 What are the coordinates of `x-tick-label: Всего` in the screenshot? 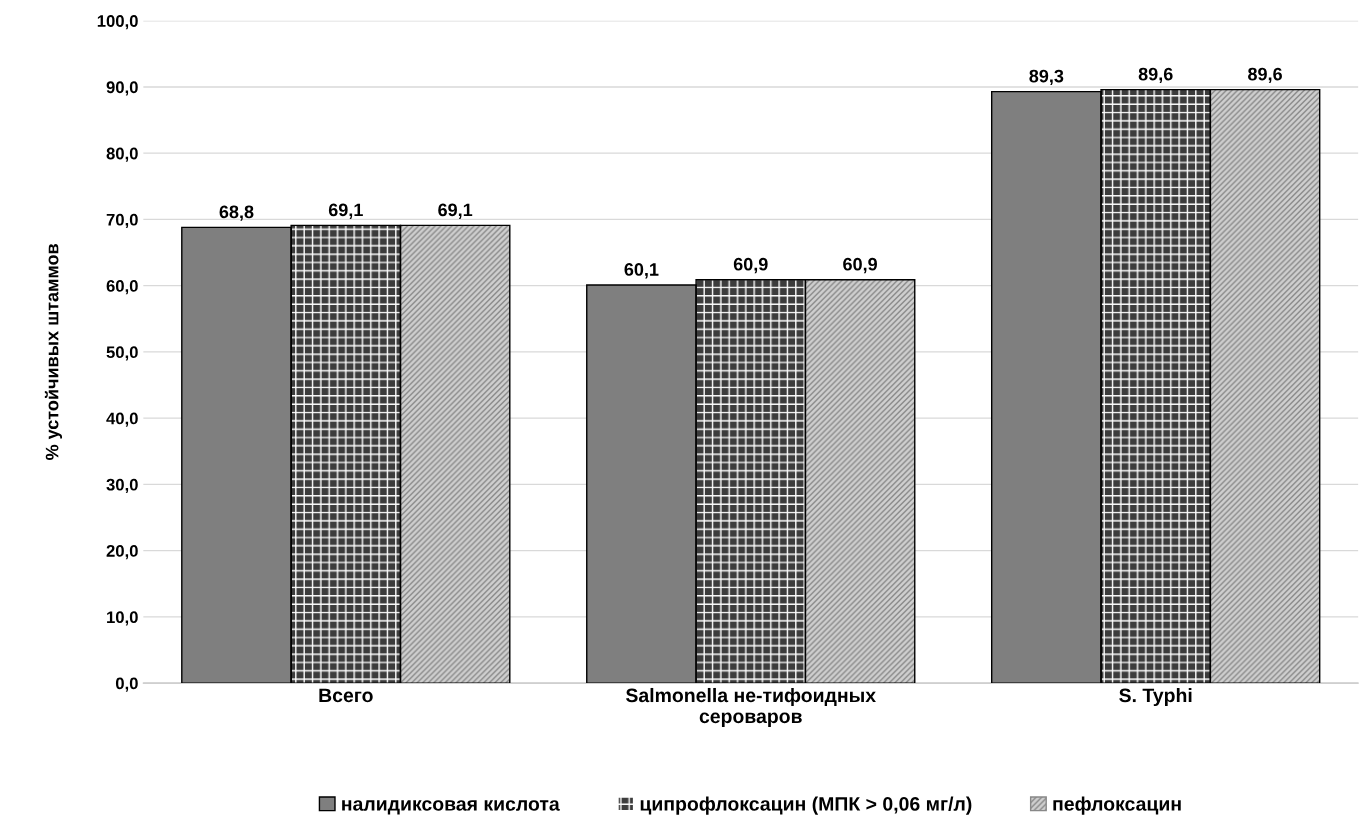 It's located at (346, 695).